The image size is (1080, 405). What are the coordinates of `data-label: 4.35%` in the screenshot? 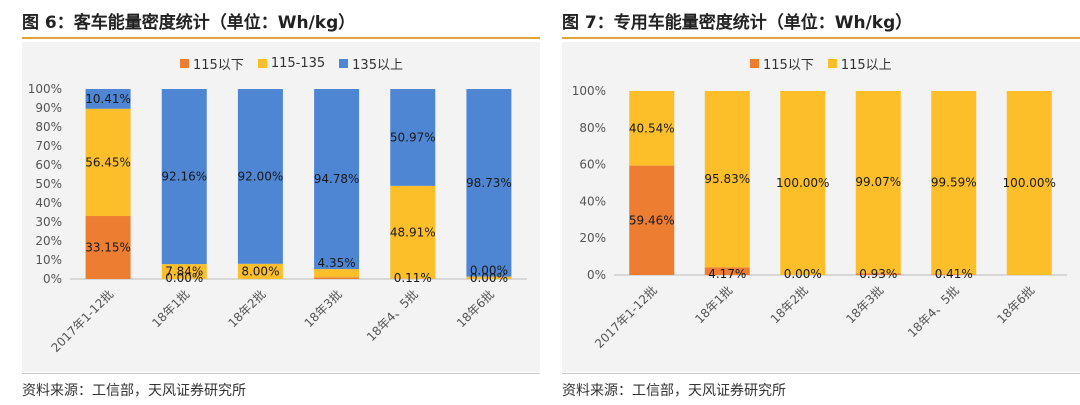 It's located at (337, 263).